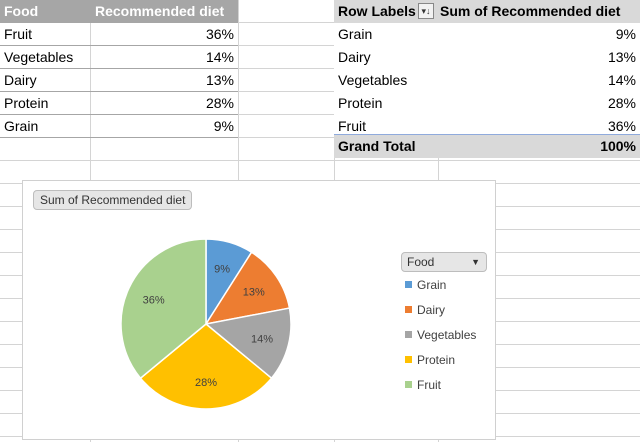 The width and height of the screenshot is (640, 442). What do you see at coordinates (426, 11) in the screenshot?
I see `filter-sort-icon: ▾↓` at bounding box center [426, 11].